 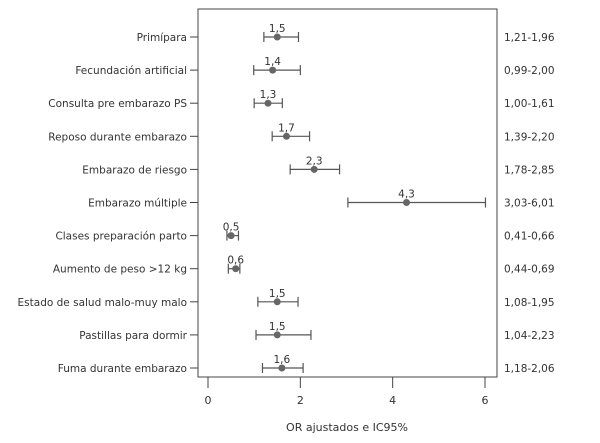 What do you see at coordinates (529, 170) in the screenshot?
I see `ci-label: 1,78-2,85` at bounding box center [529, 170].